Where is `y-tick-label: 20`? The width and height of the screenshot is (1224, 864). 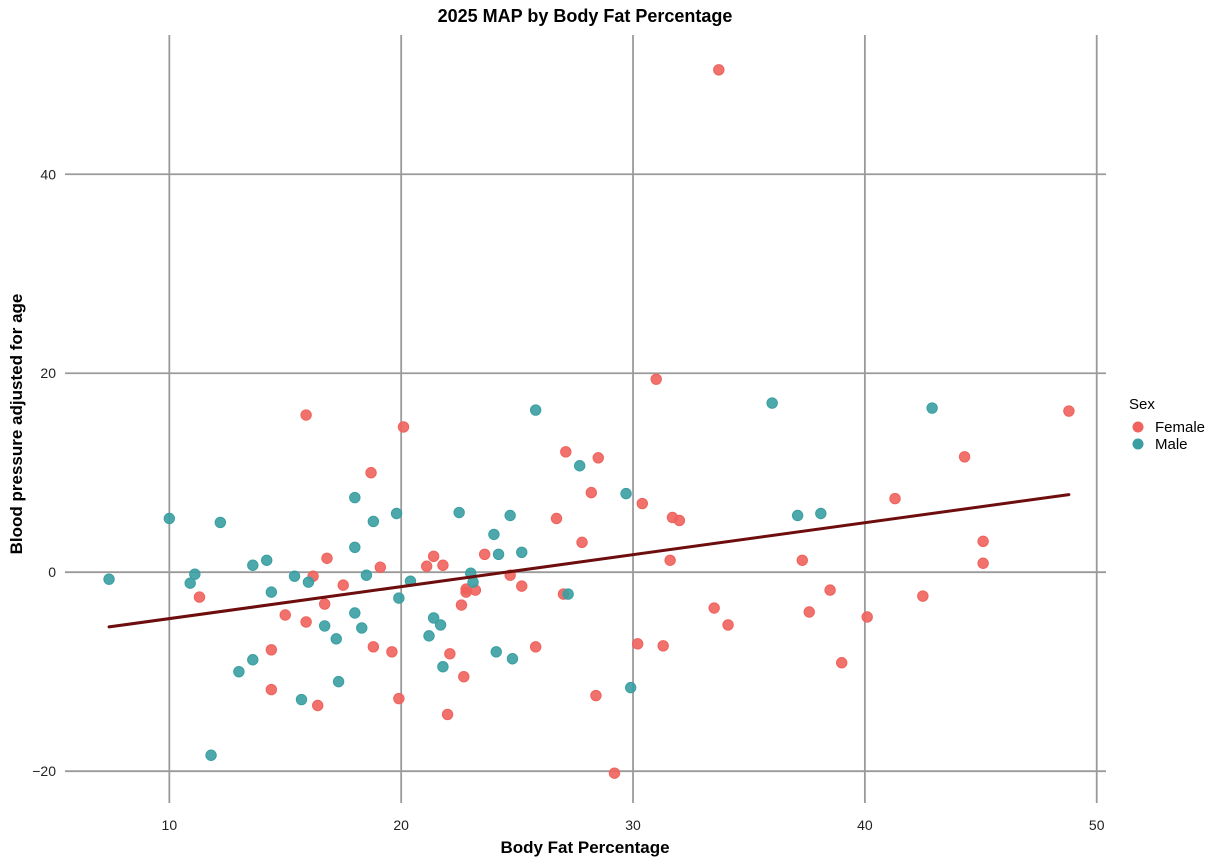 y-tick-label: 20 is located at coordinates (48, 373).